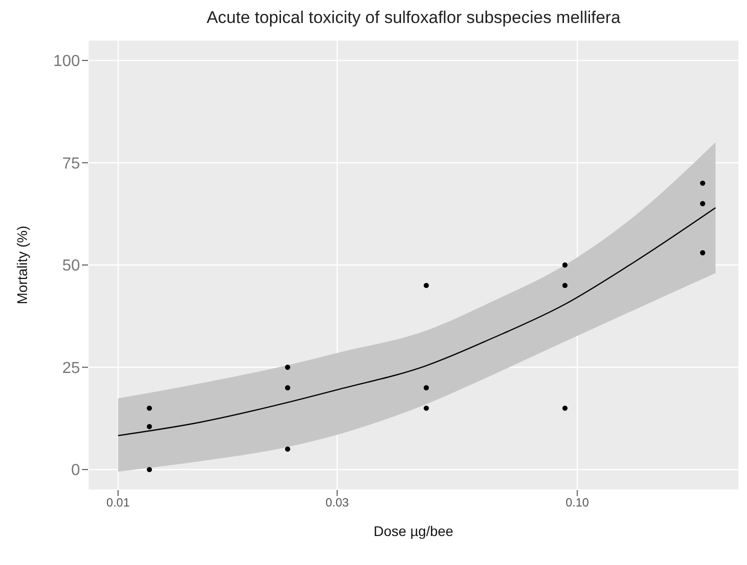  Describe the element at coordinates (71, 266) in the screenshot. I see `y-tick-label: 50` at that location.